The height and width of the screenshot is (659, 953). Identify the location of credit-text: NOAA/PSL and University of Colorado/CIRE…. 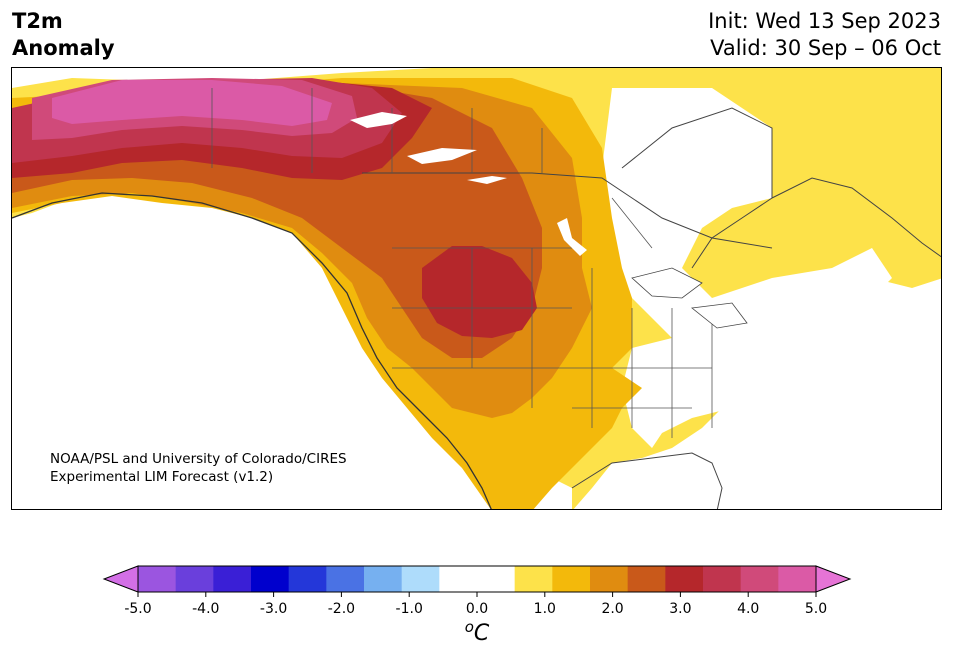
(198, 468).